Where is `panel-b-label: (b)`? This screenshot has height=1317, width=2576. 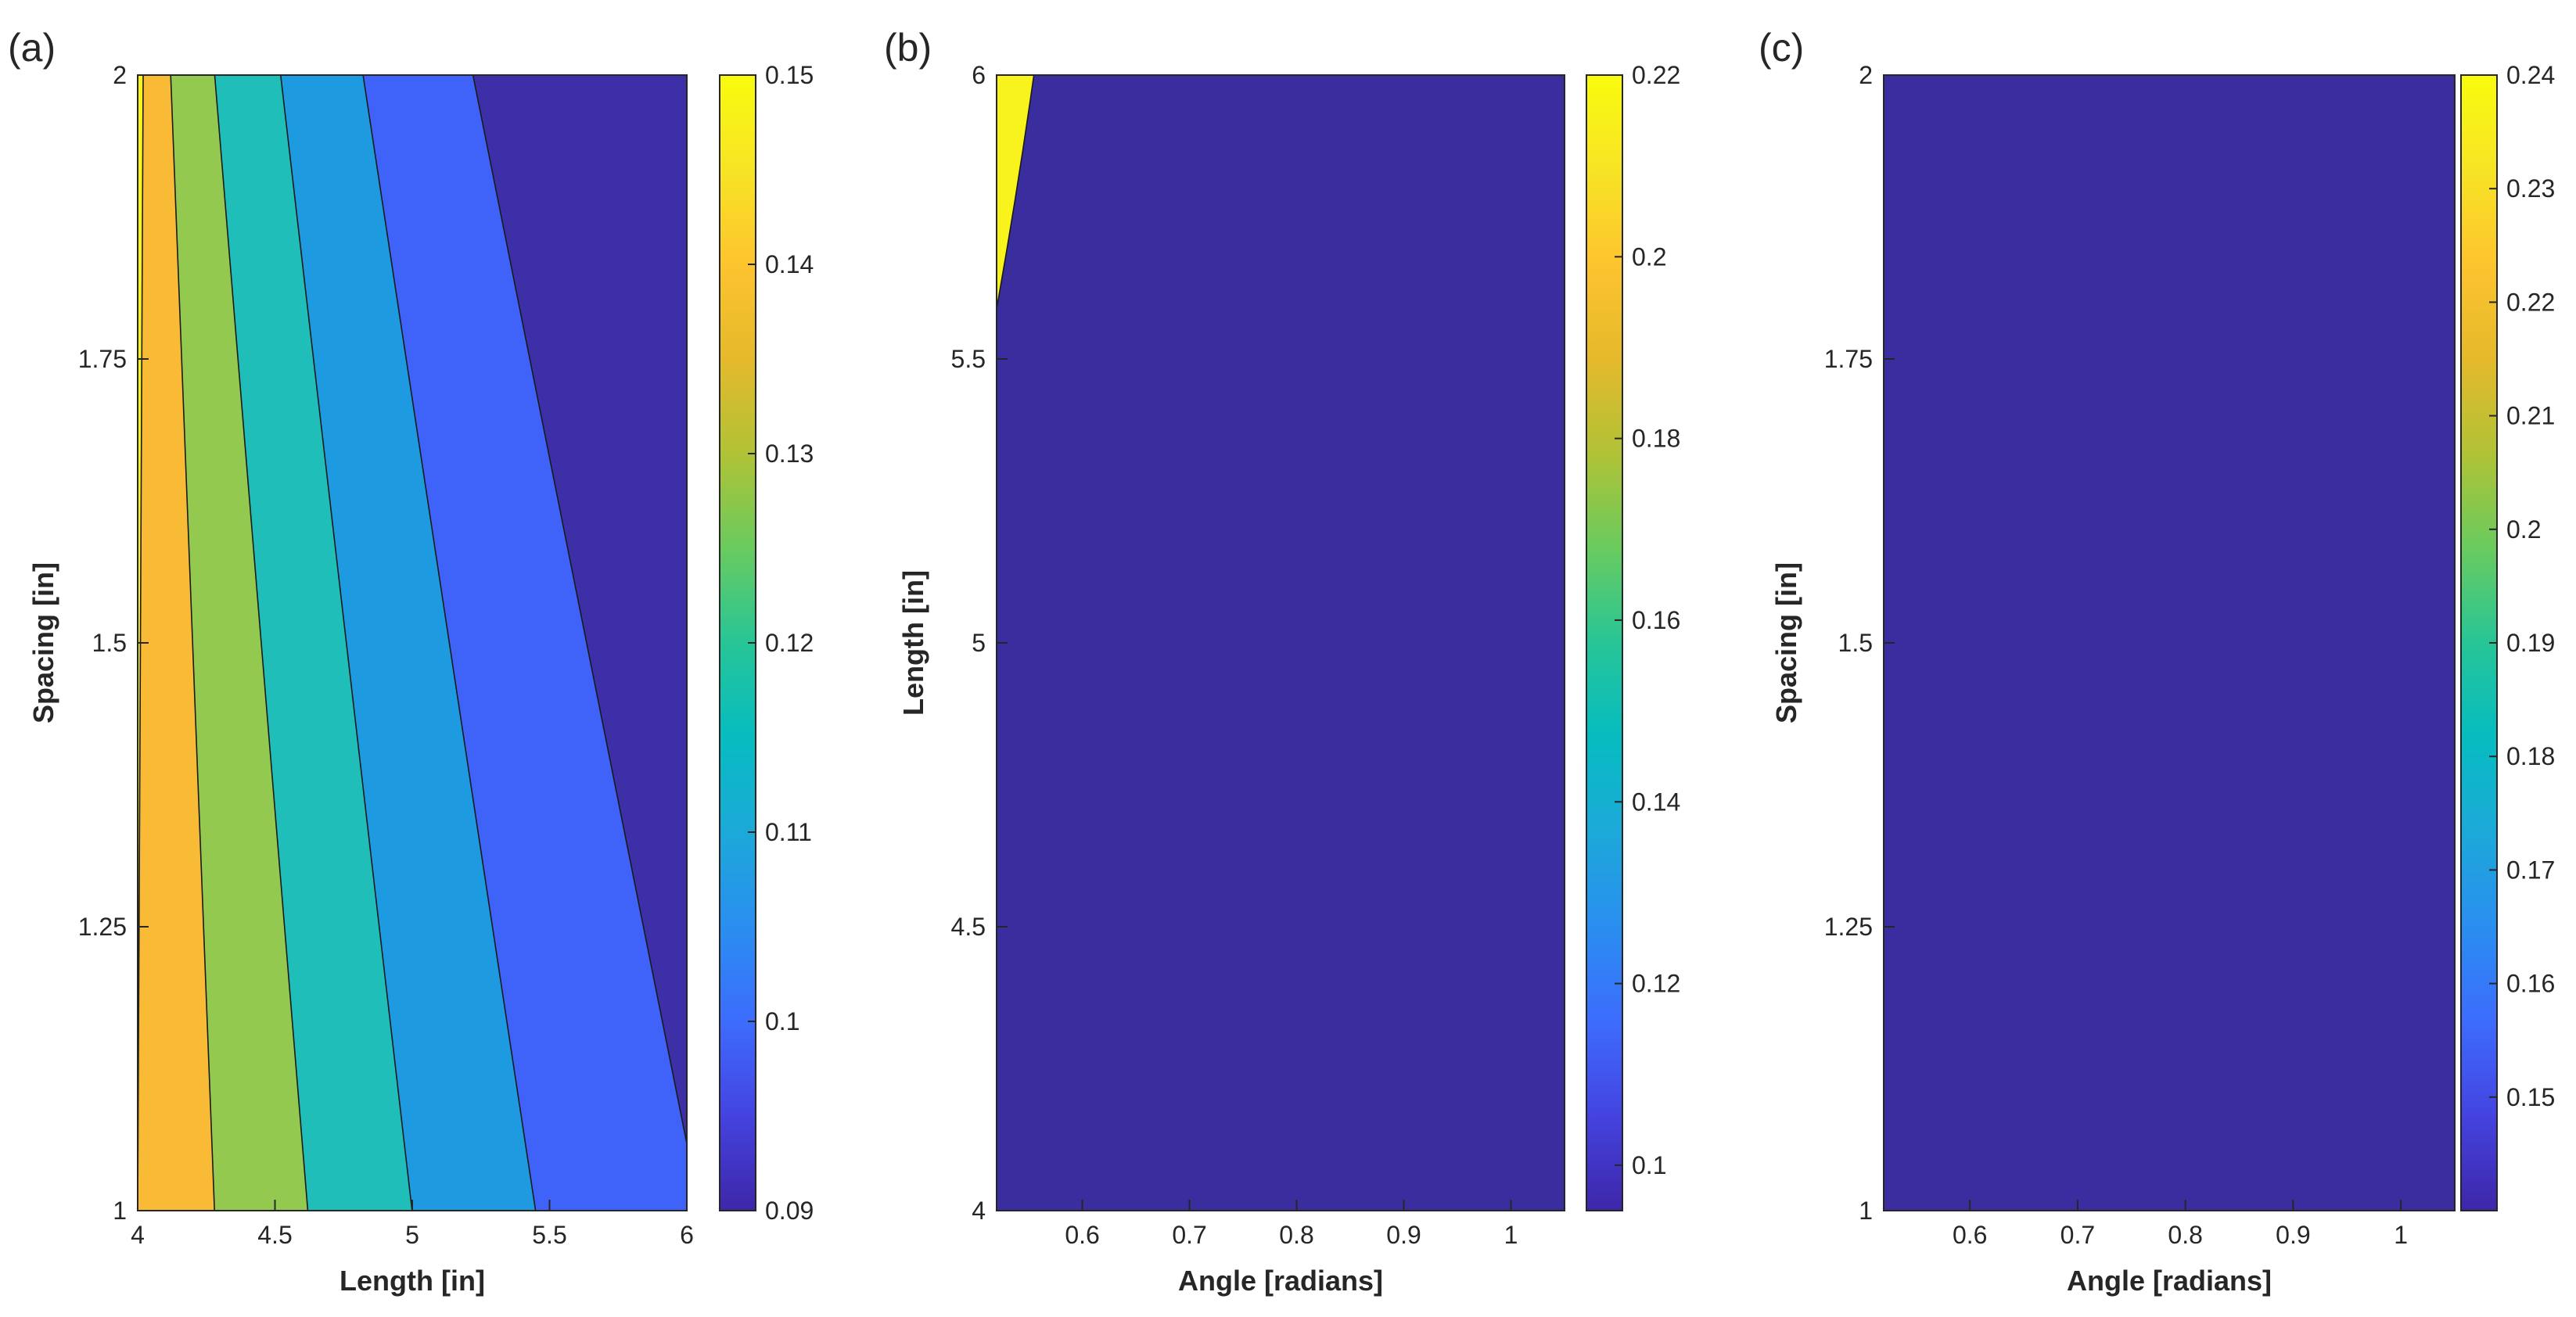
panel-b-label: (b) is located at coordinates (908, 48).